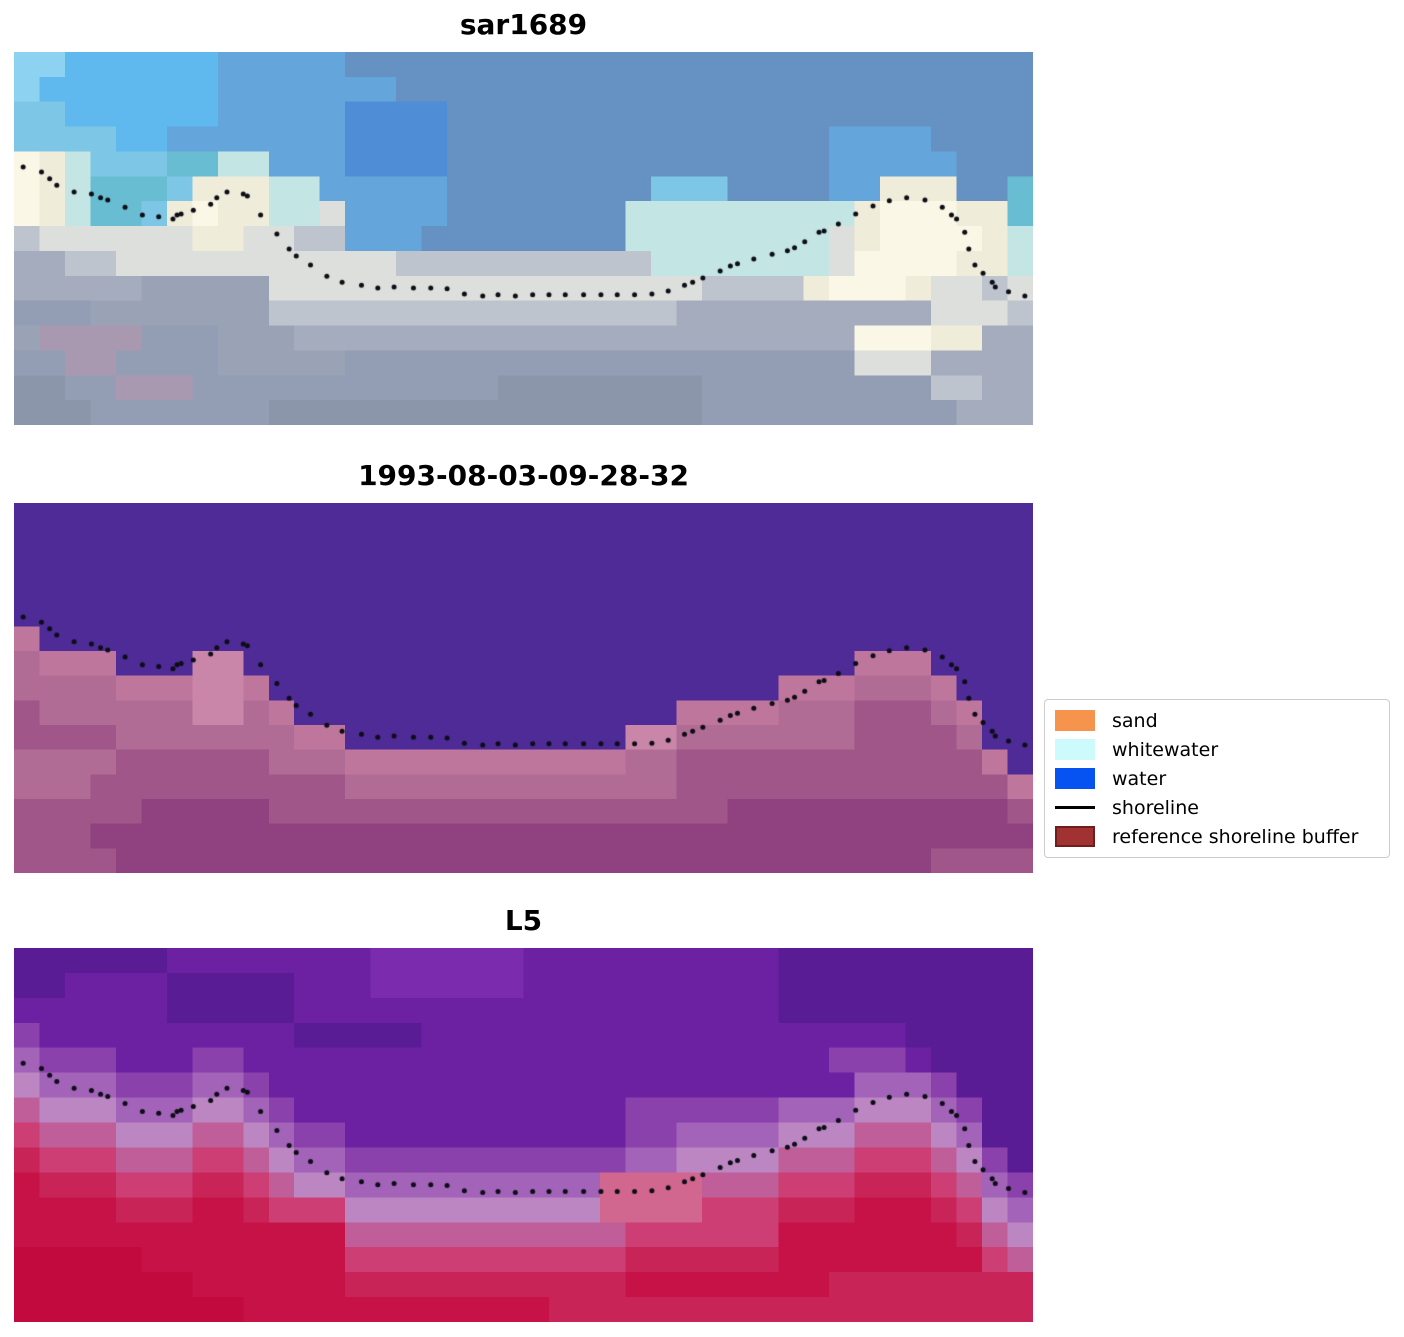 The width and height of the screenshot is (1404, 1337). I want to click on whitewater-swatch, so click(1075, 749).